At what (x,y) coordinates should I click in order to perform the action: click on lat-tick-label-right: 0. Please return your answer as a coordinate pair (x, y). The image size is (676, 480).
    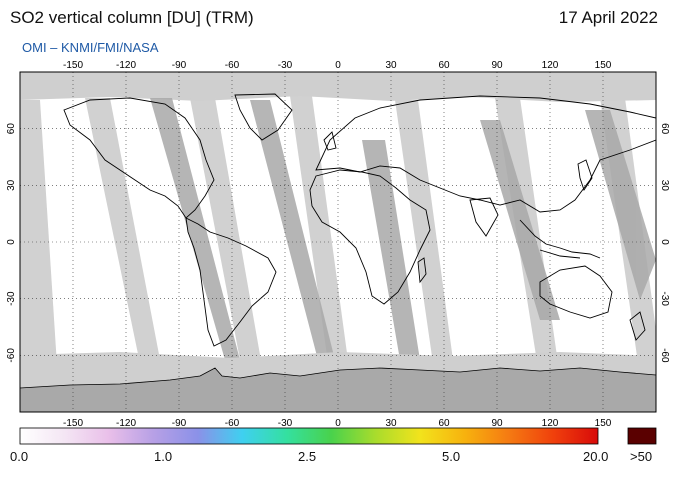
    Looking at the image, I should click on (664, 242).